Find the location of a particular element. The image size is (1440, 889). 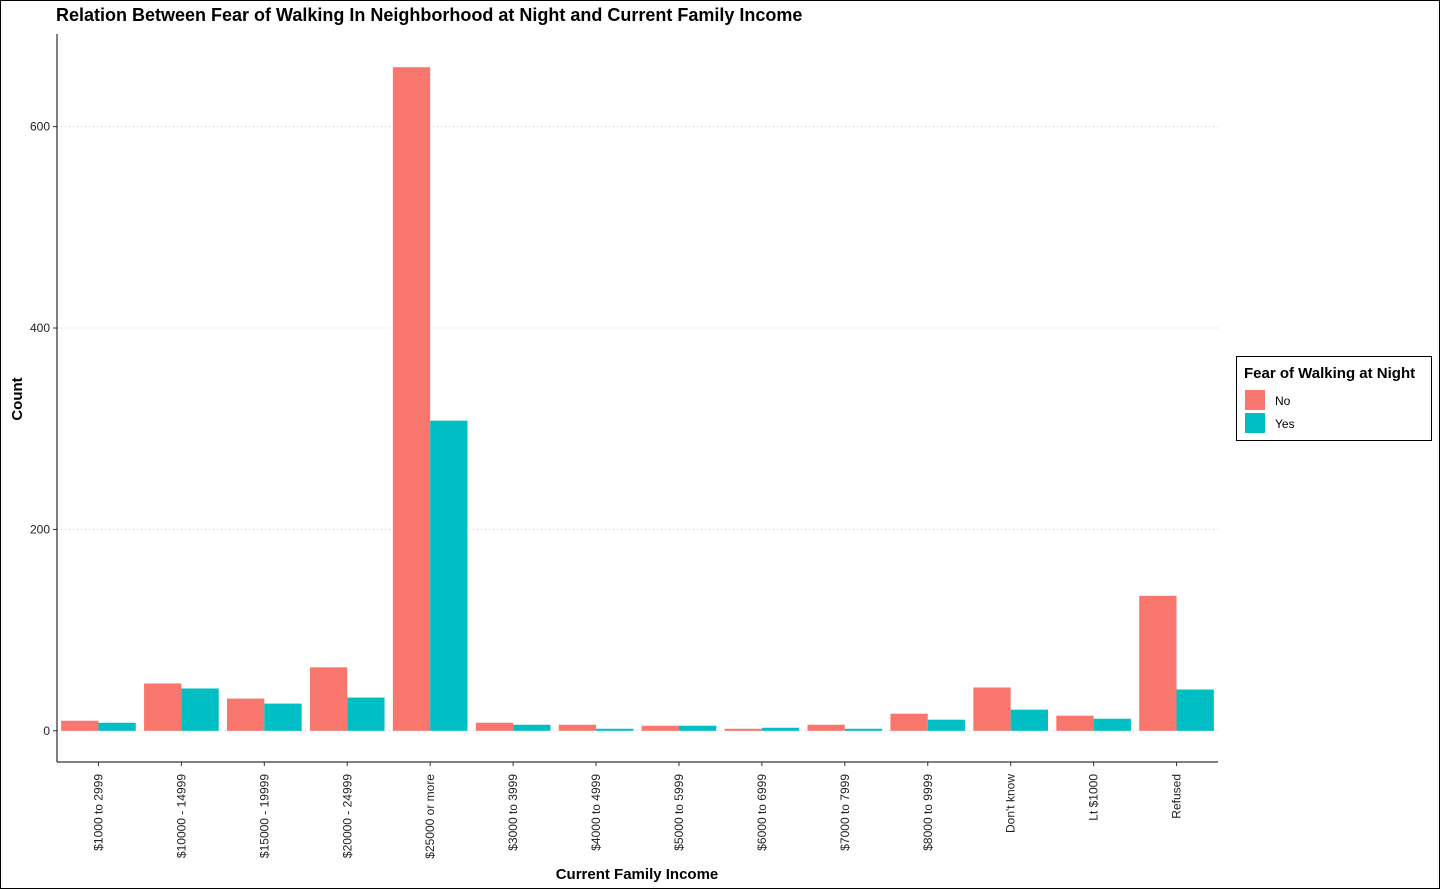

x-tick-label: Refused is located at coordinates (1177, 796).